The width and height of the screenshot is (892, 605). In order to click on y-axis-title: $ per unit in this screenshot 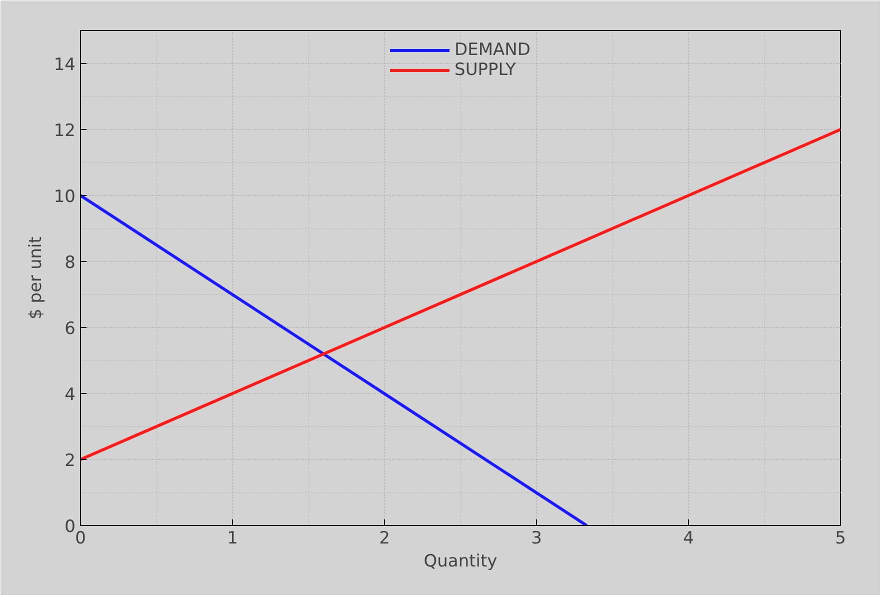, I will do `click(36, 278)`.